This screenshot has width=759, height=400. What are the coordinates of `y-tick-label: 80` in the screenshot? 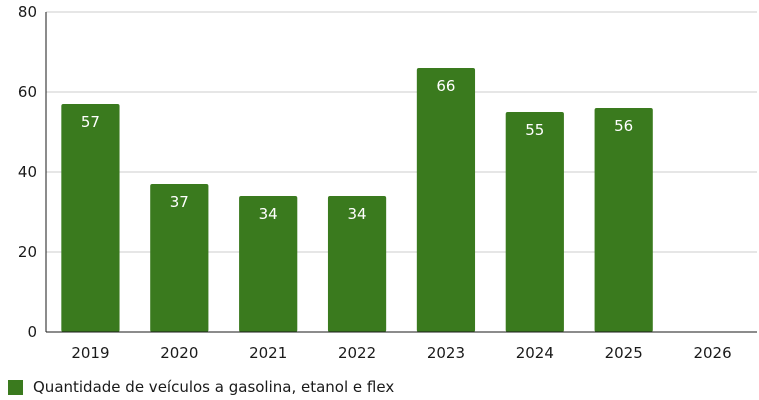 It's located at (27, 12).